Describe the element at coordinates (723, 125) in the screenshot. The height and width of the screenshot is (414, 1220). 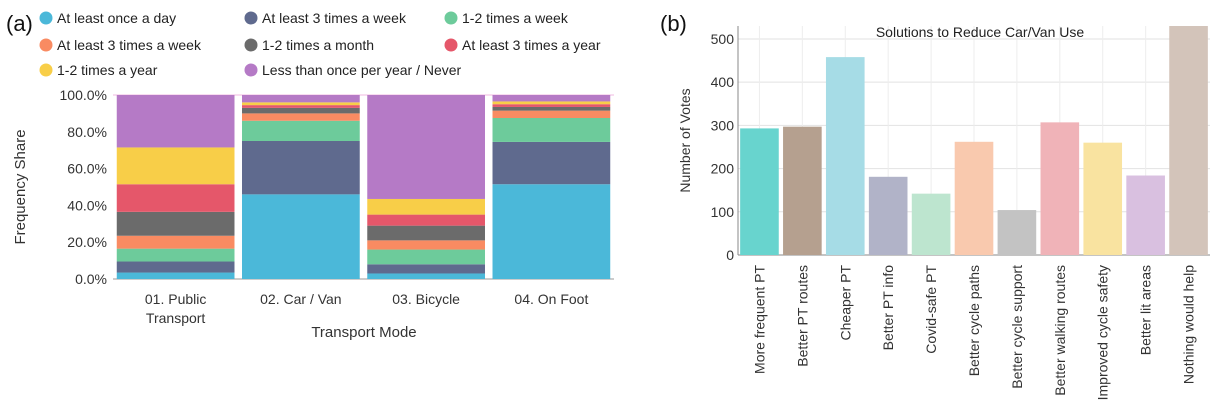
I see `y-tick-label: 300` at that location.